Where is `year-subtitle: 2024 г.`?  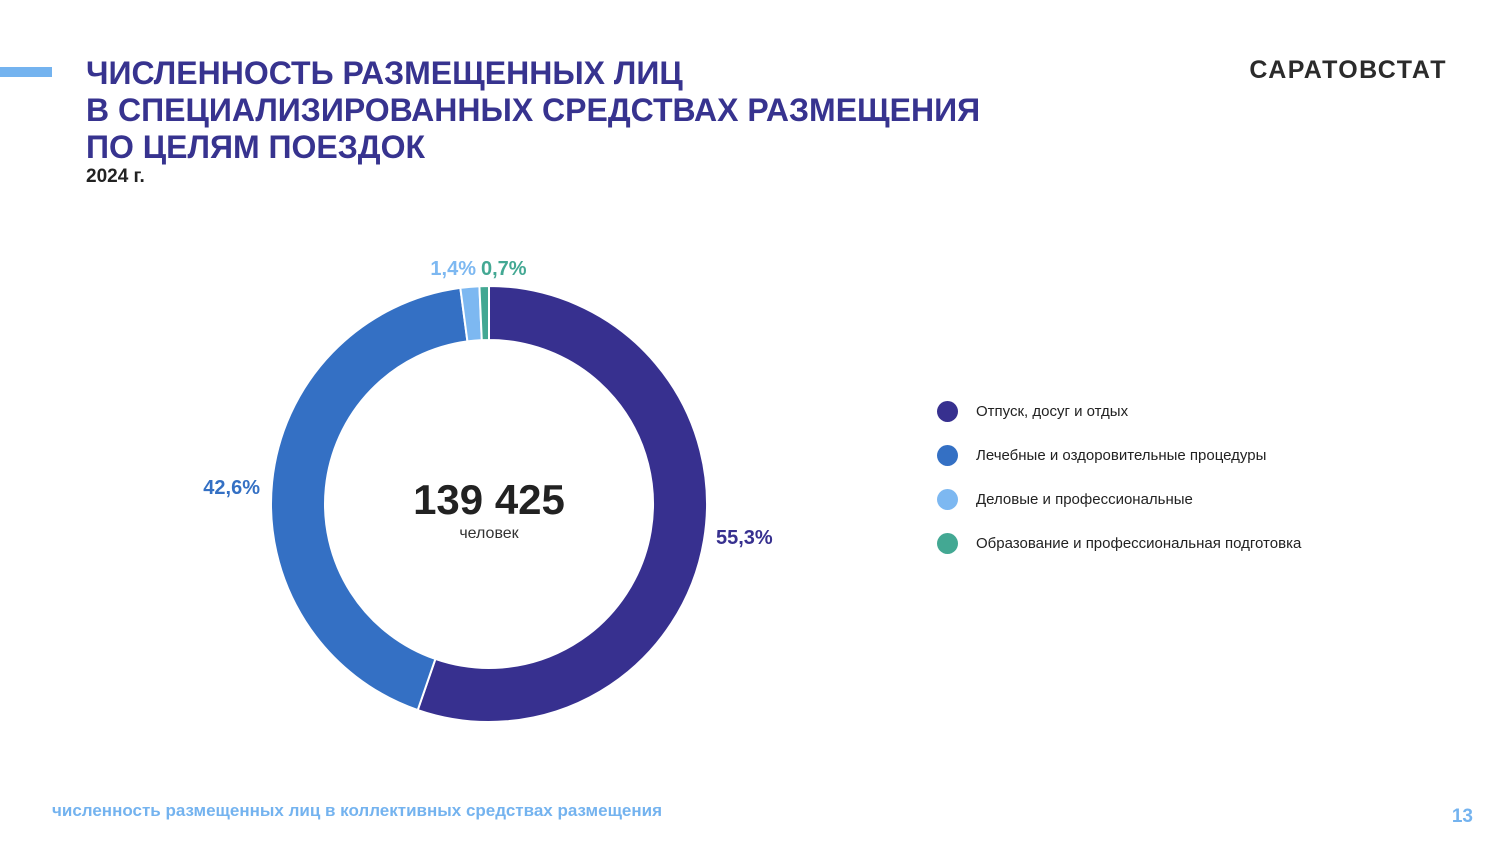
year-subtitle: 2024 г. is located at coordinates (115, 176).